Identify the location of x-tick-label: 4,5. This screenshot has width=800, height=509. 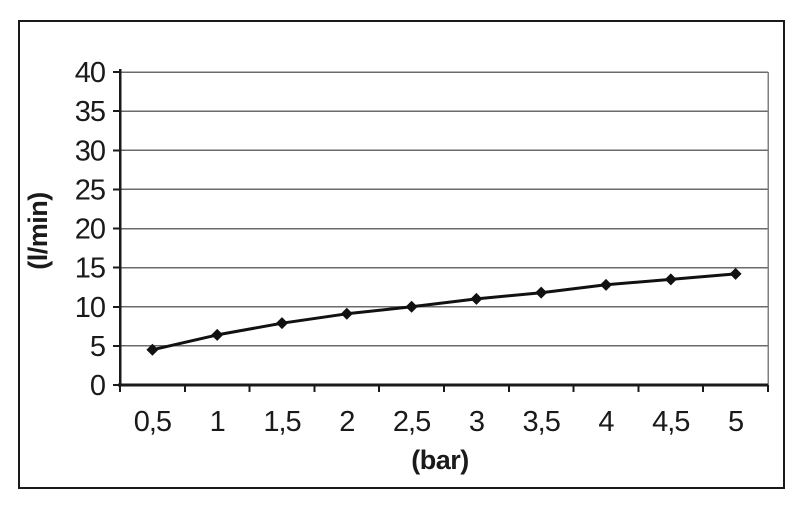
(670, 422).